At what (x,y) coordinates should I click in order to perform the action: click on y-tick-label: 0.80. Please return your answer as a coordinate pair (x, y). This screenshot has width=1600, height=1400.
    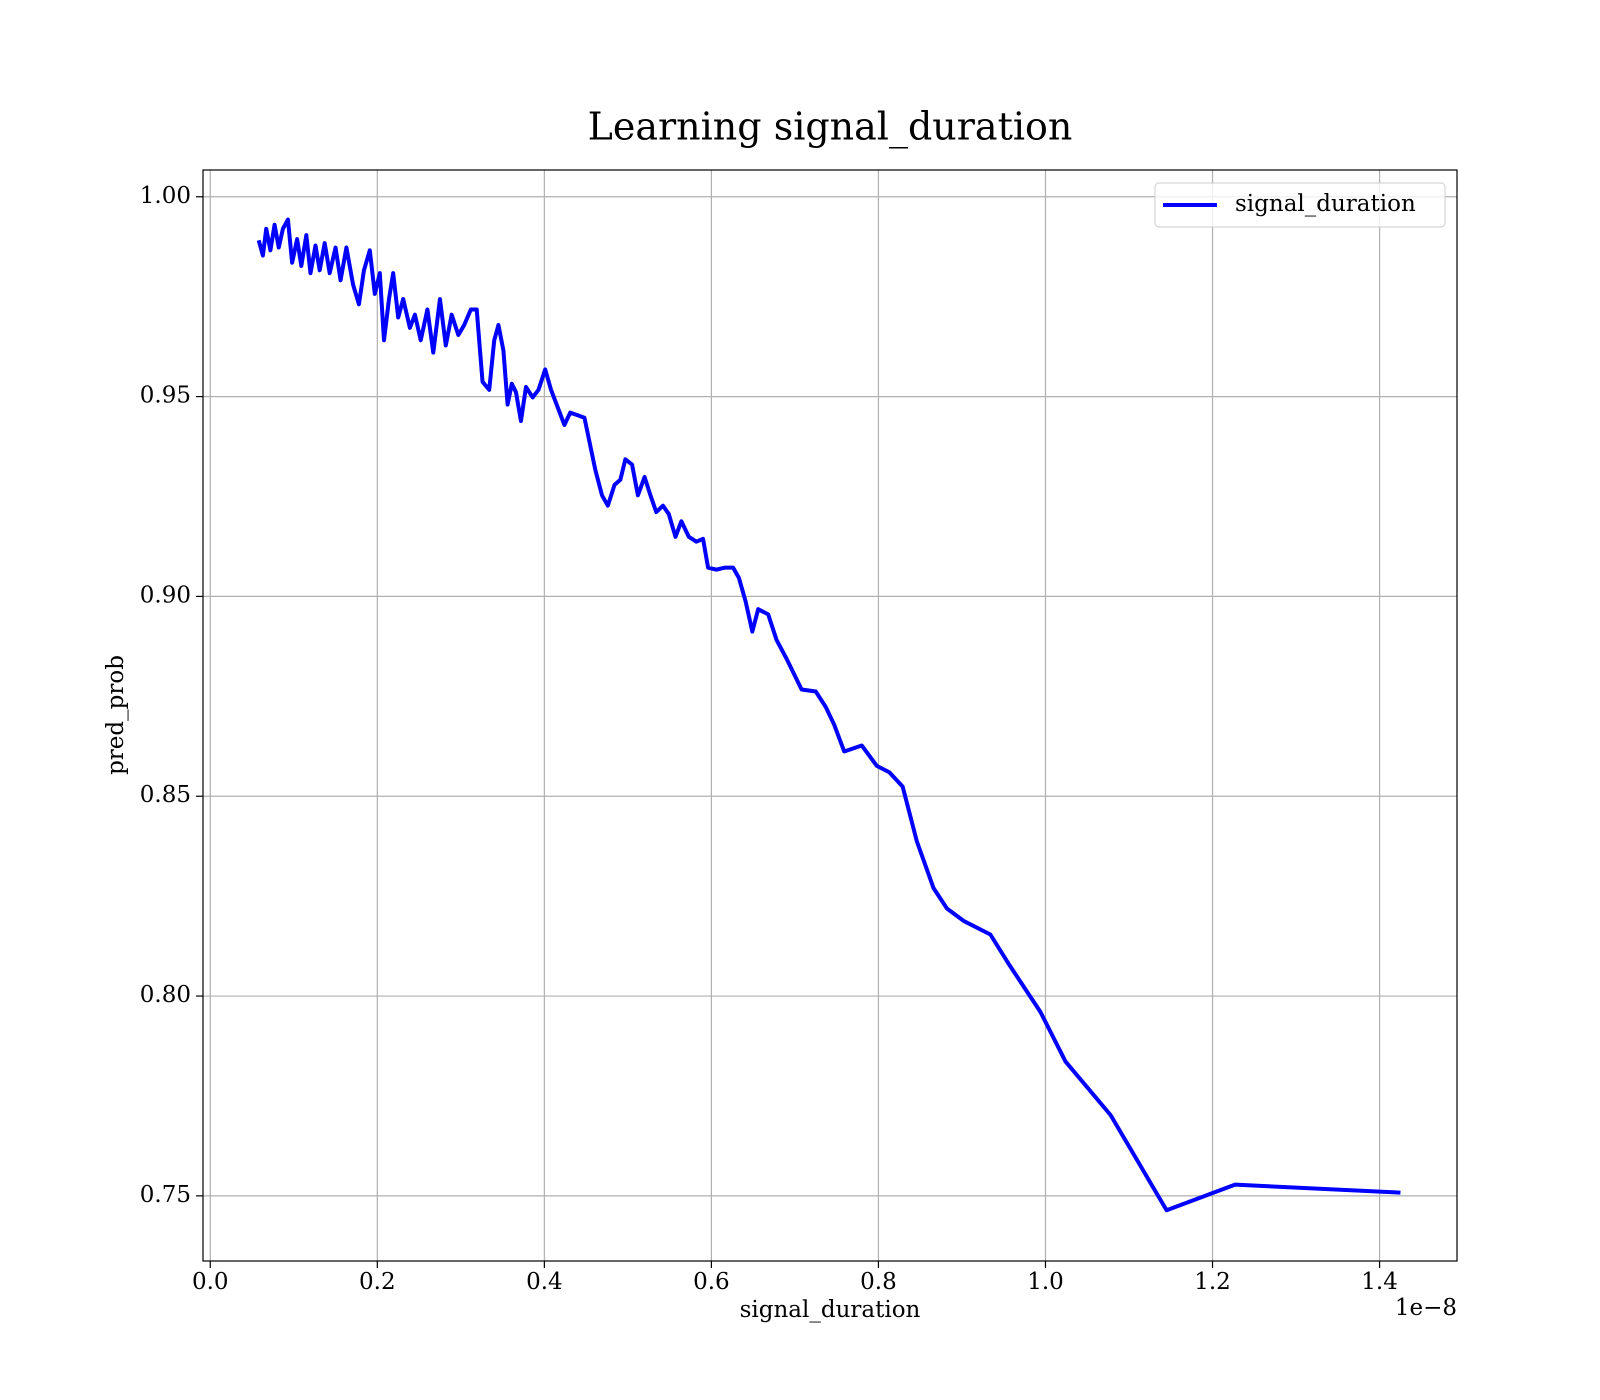
    Looking at the image, I should click on (165, 995).